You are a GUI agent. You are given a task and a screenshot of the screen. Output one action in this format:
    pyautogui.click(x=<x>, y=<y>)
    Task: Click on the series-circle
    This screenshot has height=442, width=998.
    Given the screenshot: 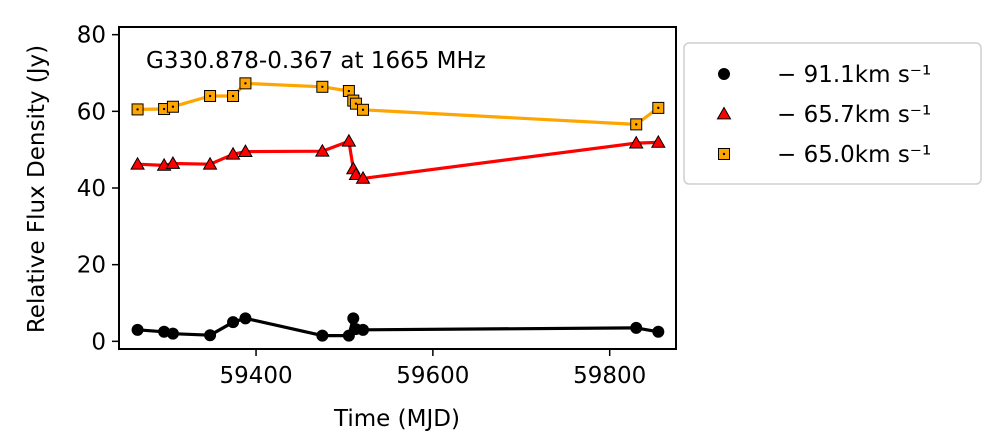 What is the action you would take?
    pyautogui.click(x=398, y=327)
    